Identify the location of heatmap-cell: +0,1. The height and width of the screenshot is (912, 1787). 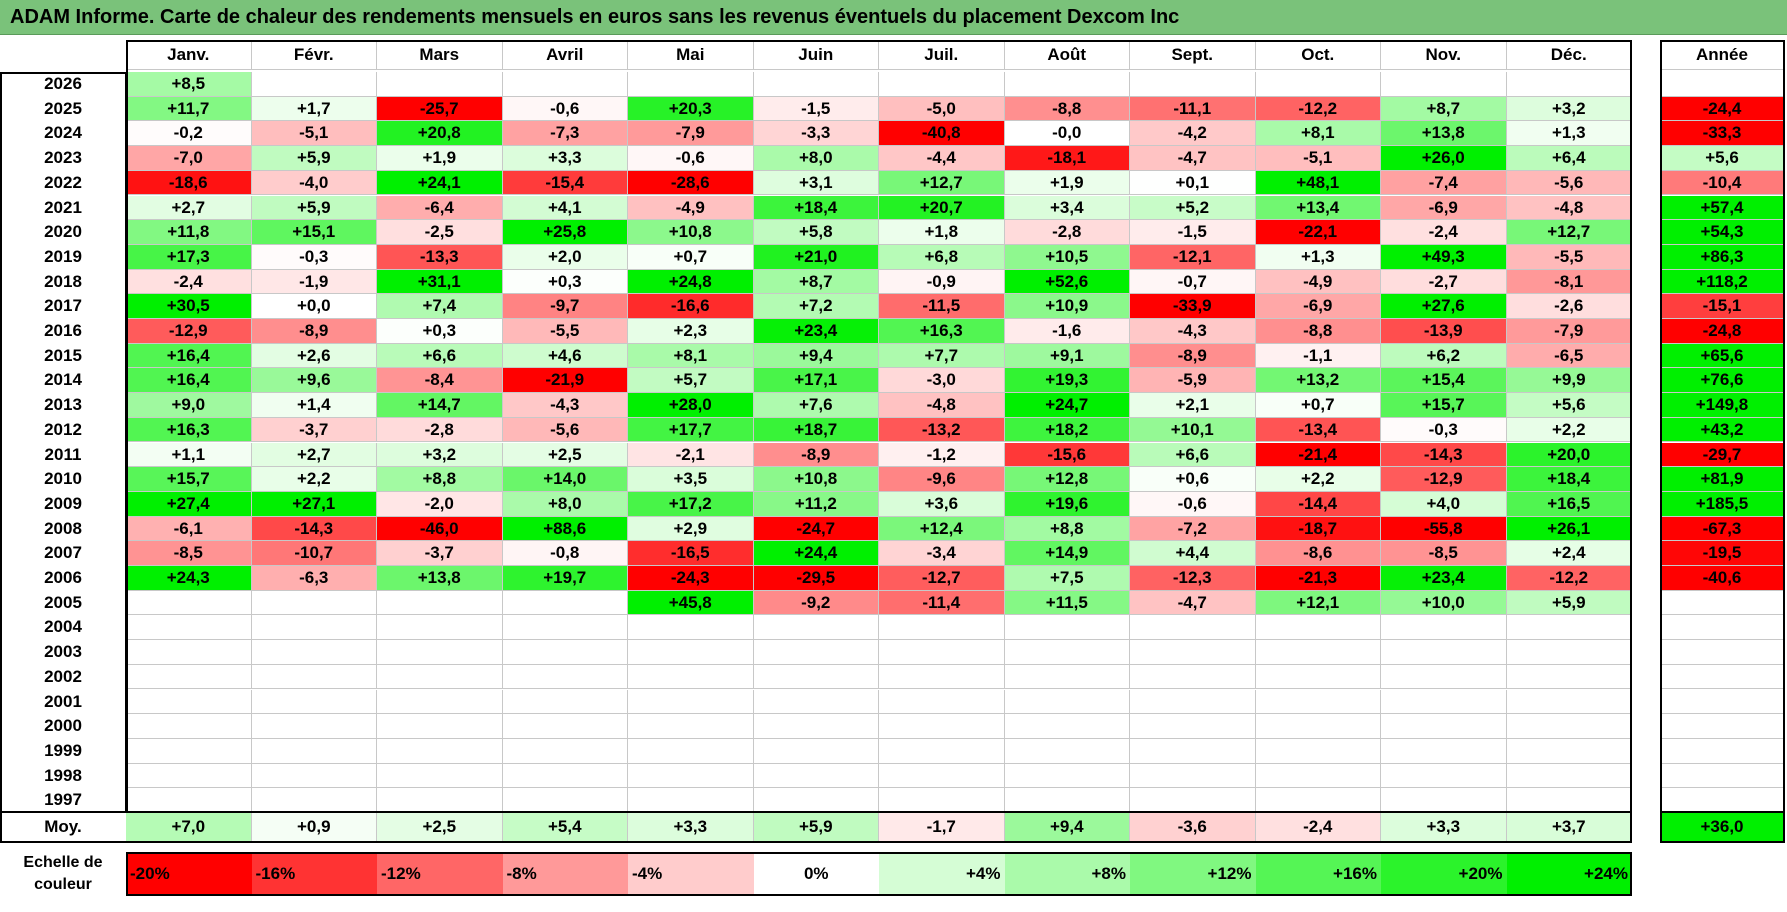
(1193, 183).